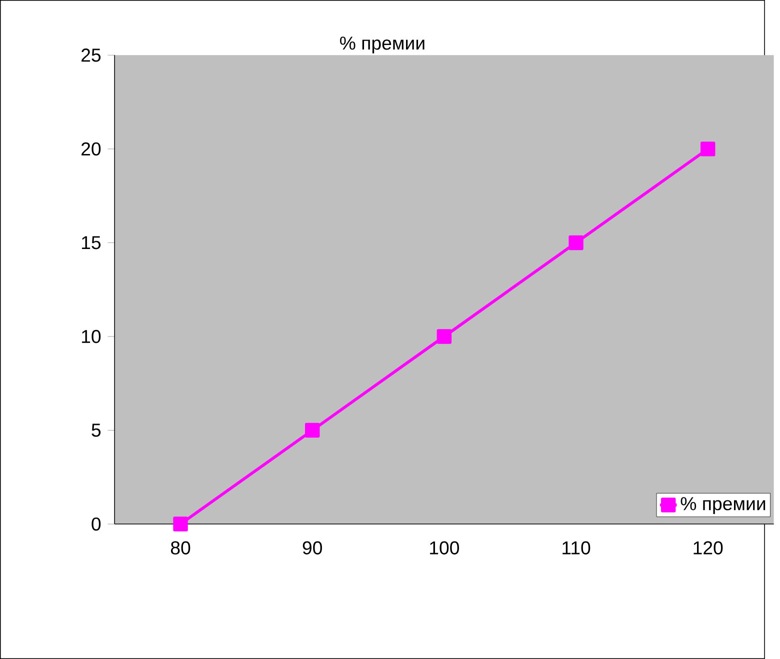 The width and height of the screenshot is (780, 659). Describe the element at coordinates (96, 430) in the screenshot. I see `y-tick-label: 5` at that location.